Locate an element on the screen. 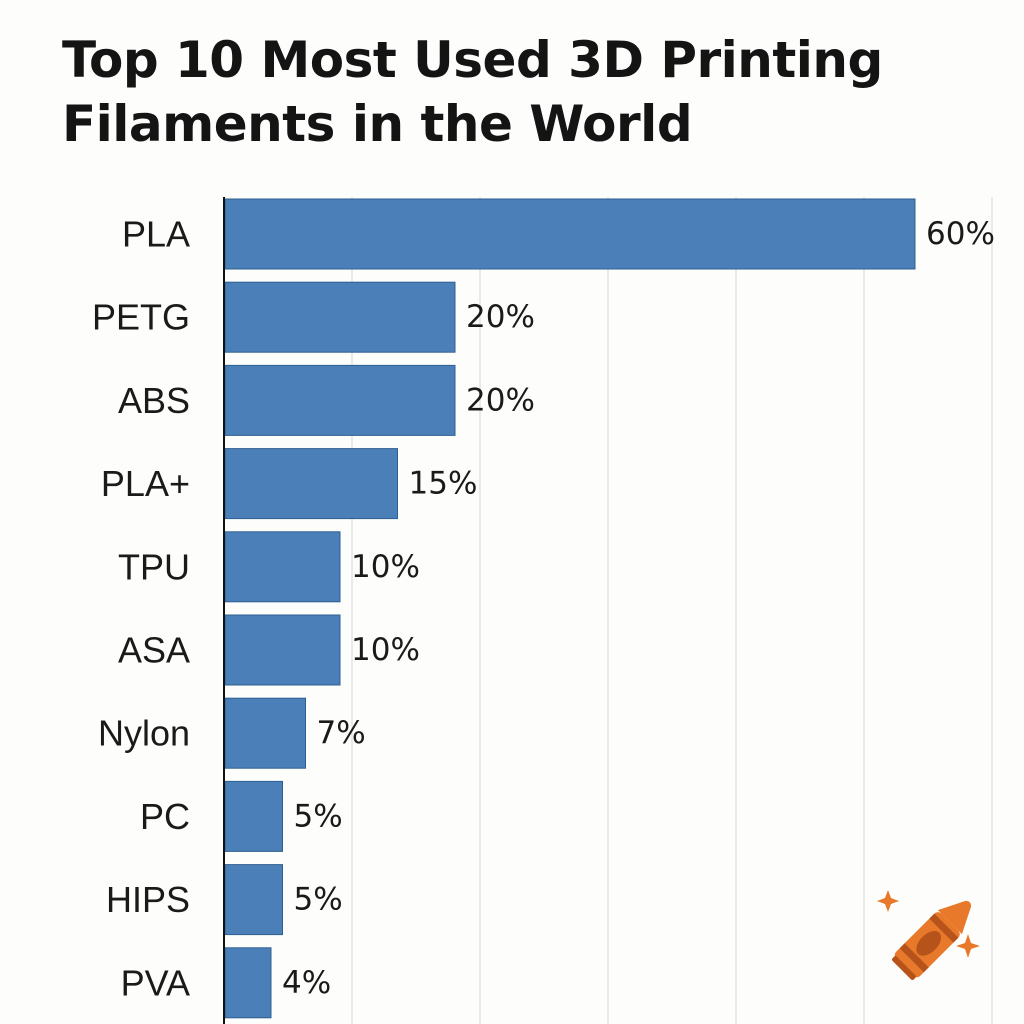 This screenshot has height=1024, width=1024. crayon-end is located at coordinates (904, 968).